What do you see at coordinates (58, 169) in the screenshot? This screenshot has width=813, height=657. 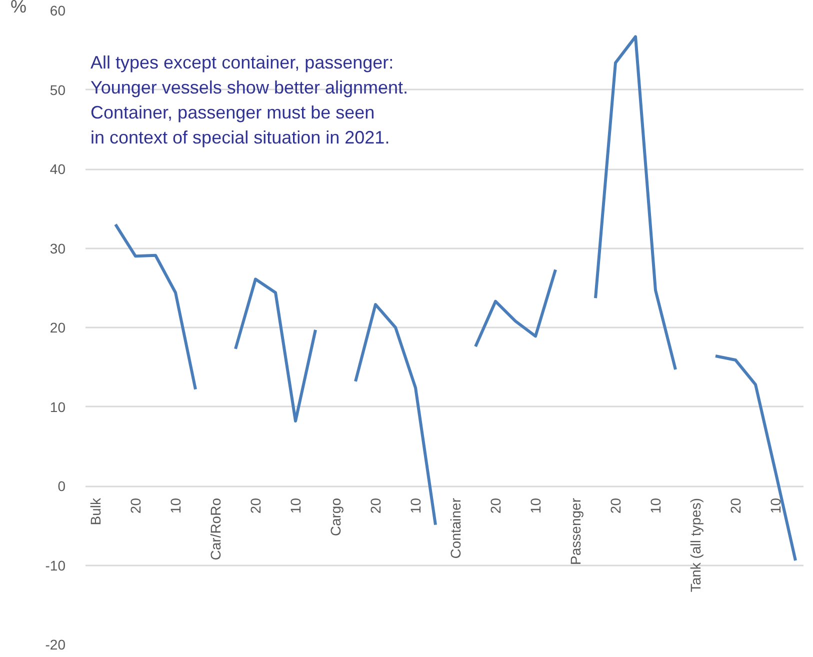 I see `y-tick-label: 40` at bounding box center [58, 169].